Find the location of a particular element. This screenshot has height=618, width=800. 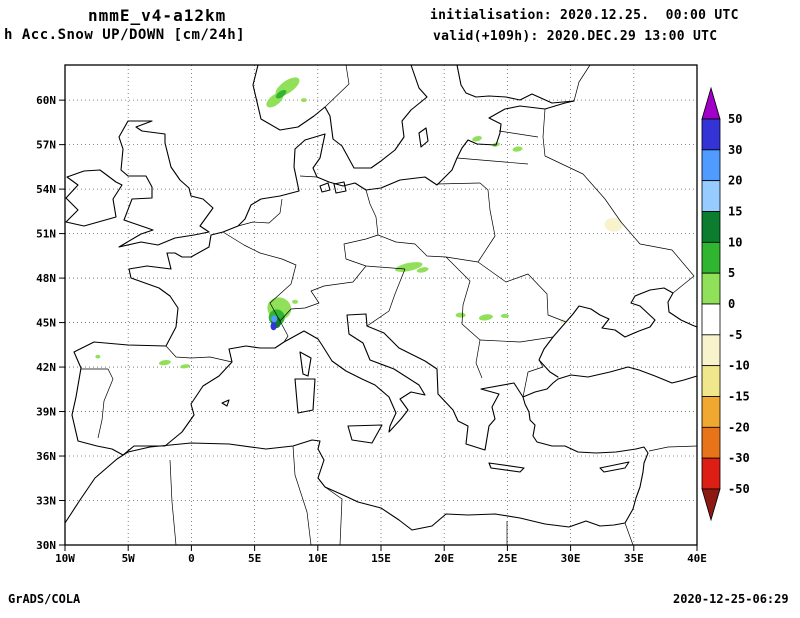

initialisation-time: initialisation: 2020.12.25. 00:00 UTC is located at coordinates (584, 15).